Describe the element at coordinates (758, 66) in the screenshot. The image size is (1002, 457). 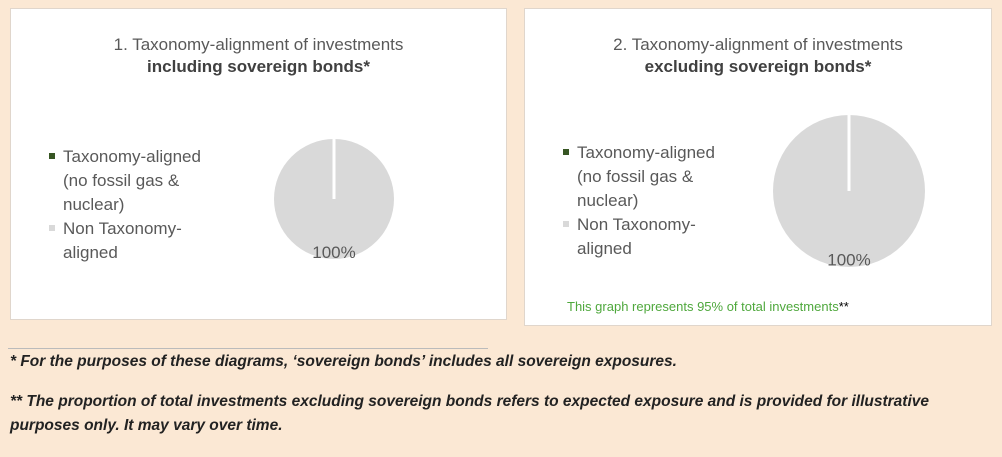
I see `chart-subtitle: excluding sovereign bonds*` at that location.